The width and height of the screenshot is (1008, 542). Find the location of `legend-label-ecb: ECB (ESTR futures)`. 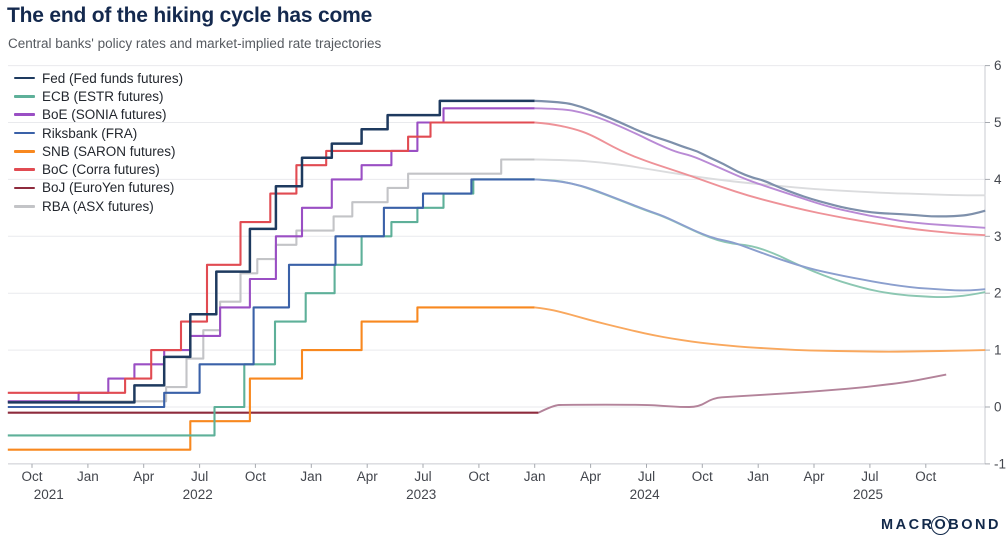

legend-label-ecb: ECB (ESTR futures) is located at coordinates (103, 96).